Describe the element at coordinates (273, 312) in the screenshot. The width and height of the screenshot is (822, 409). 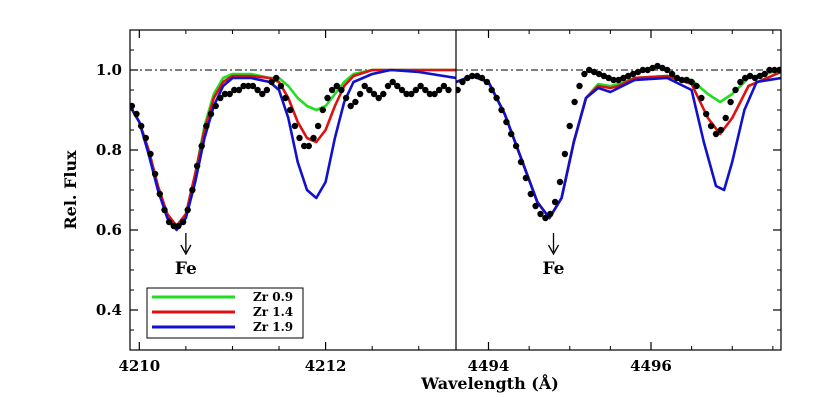
I see `legend-label-zr-1-4: Zr 1.4` at that location.